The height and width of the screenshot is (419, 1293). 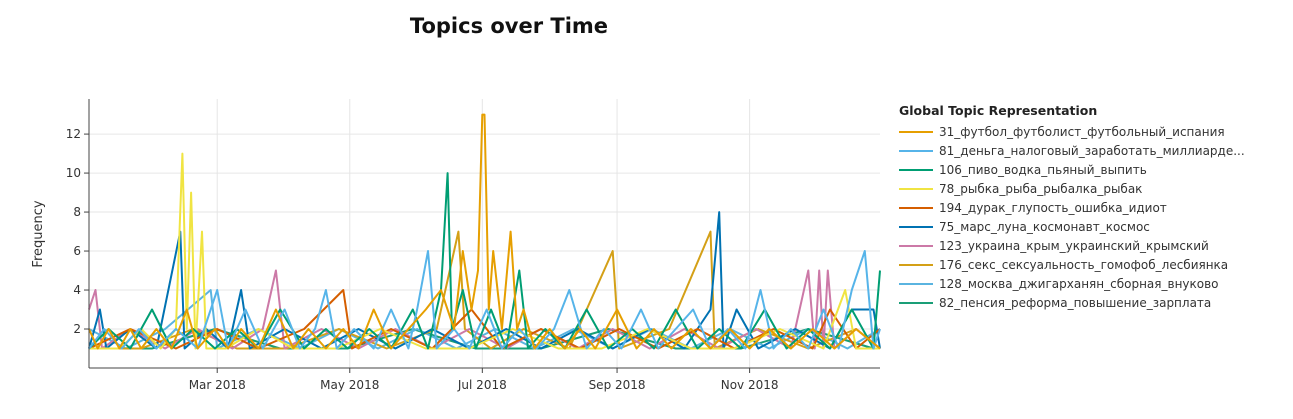 What do you see at coordinates (1084, 264) in the screenshot?
I see `legend-label: 176_секс_сексуальность_гомофоб_лесбиянка` at bounding box center [1084, 264].